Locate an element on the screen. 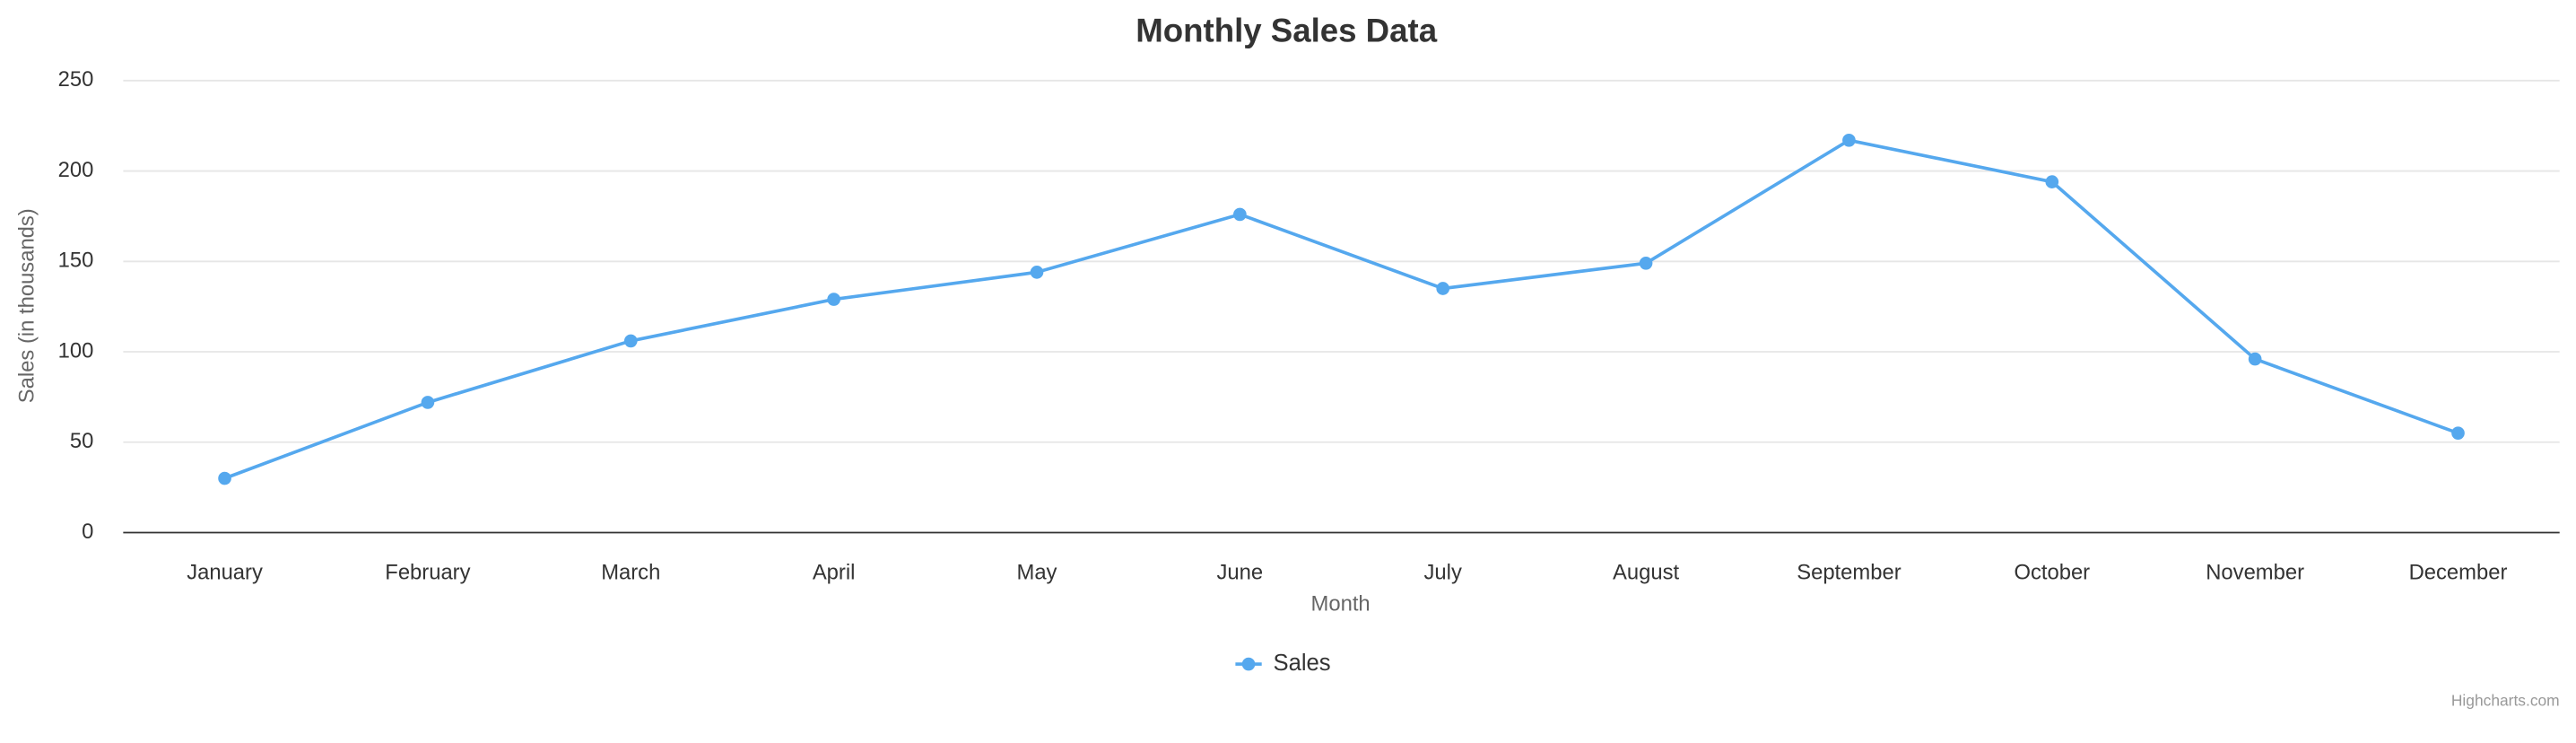 This screenshot has width=2576, height=743. x-tick-label: May is located at coordinates (1037, 573).